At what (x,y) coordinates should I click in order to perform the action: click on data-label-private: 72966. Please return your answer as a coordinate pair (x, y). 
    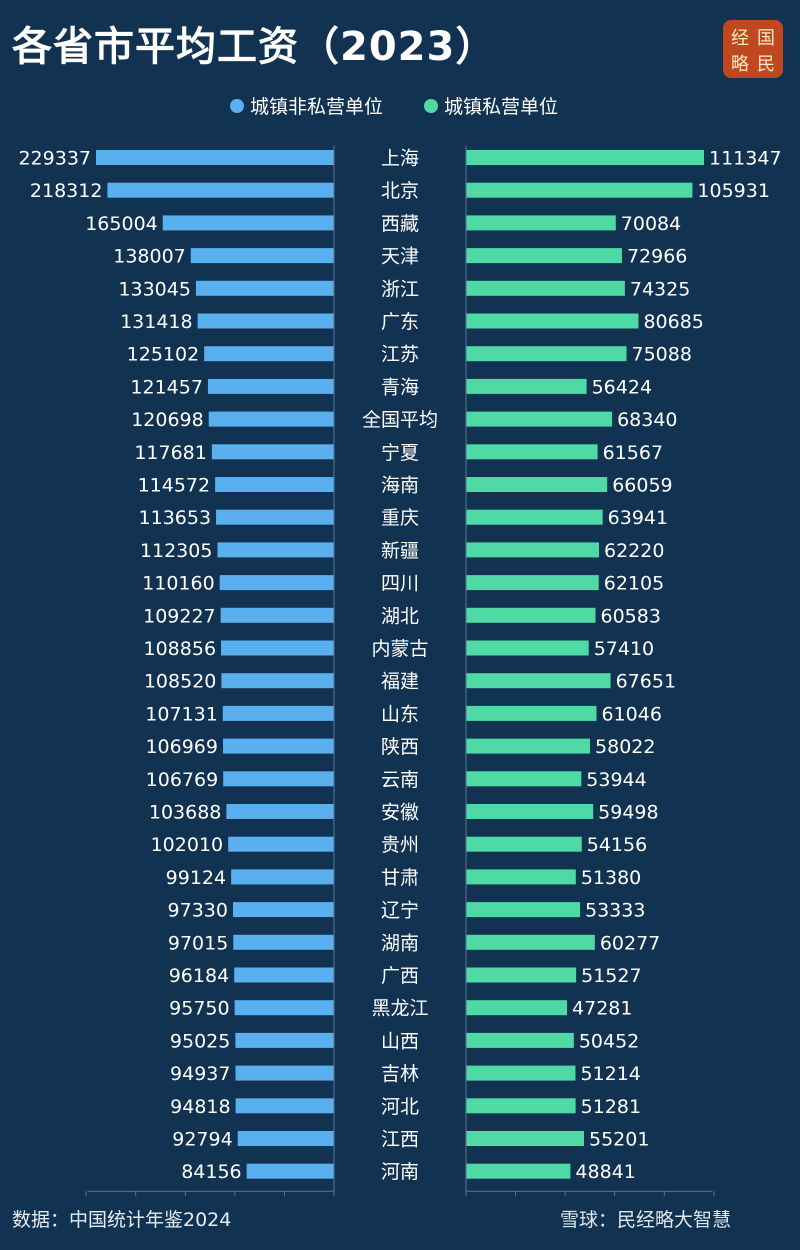
    Looking at the image, I should click on (657, 257).